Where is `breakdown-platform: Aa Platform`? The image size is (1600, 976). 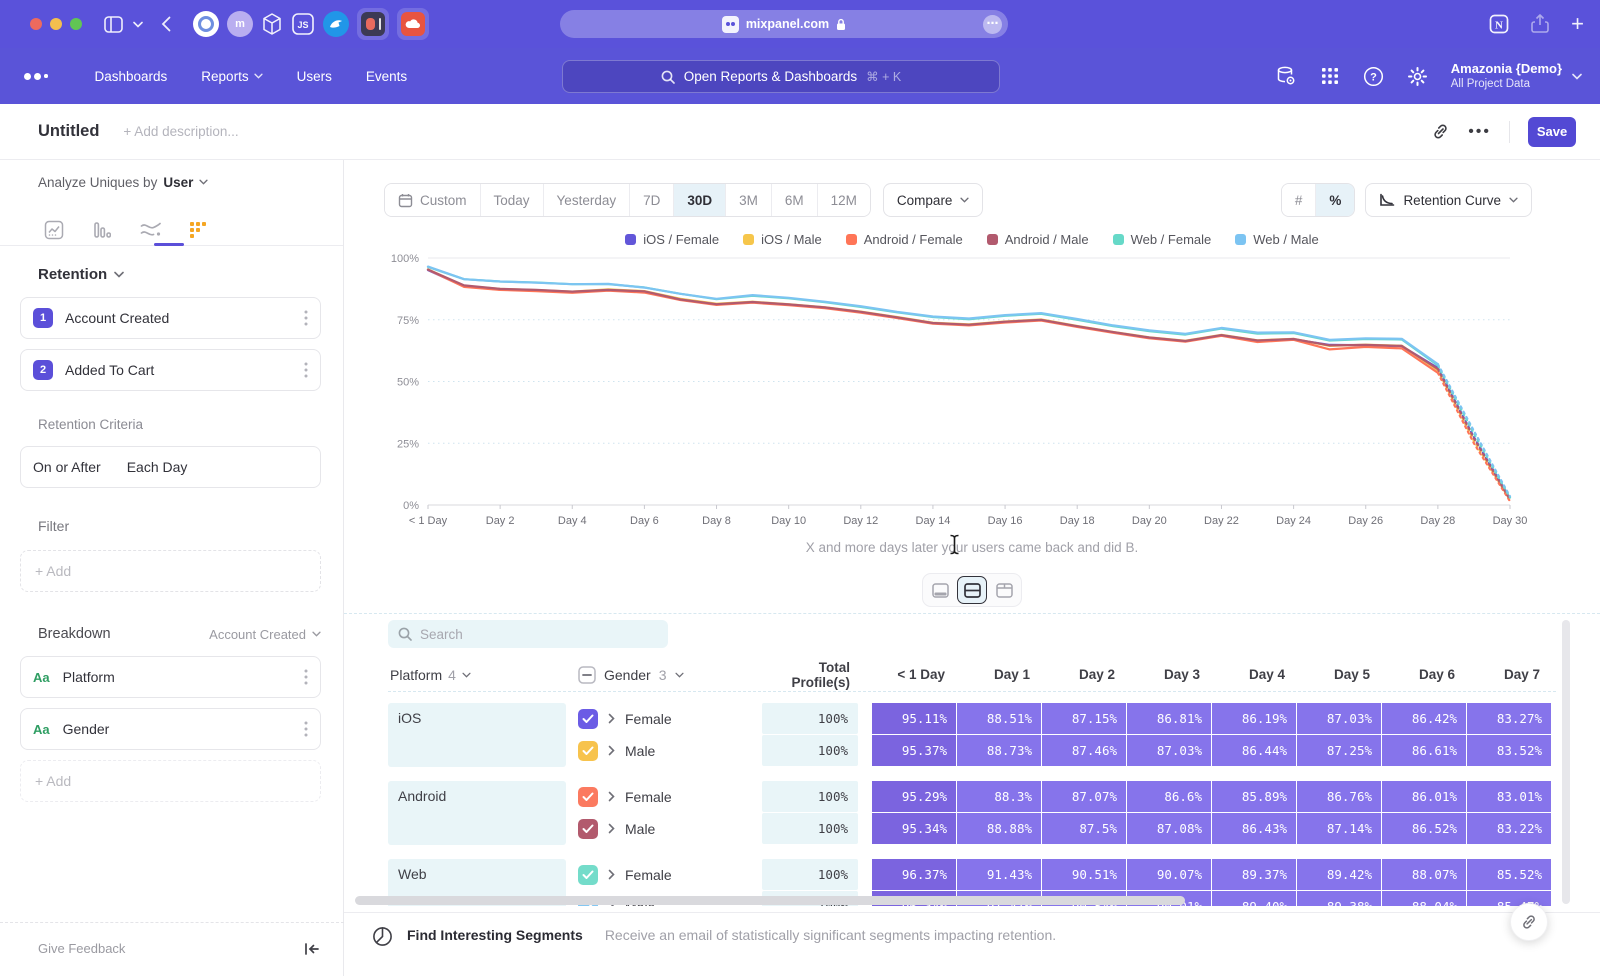 breakdown-platform: Aa Platform is located at coordinates (170, 677).